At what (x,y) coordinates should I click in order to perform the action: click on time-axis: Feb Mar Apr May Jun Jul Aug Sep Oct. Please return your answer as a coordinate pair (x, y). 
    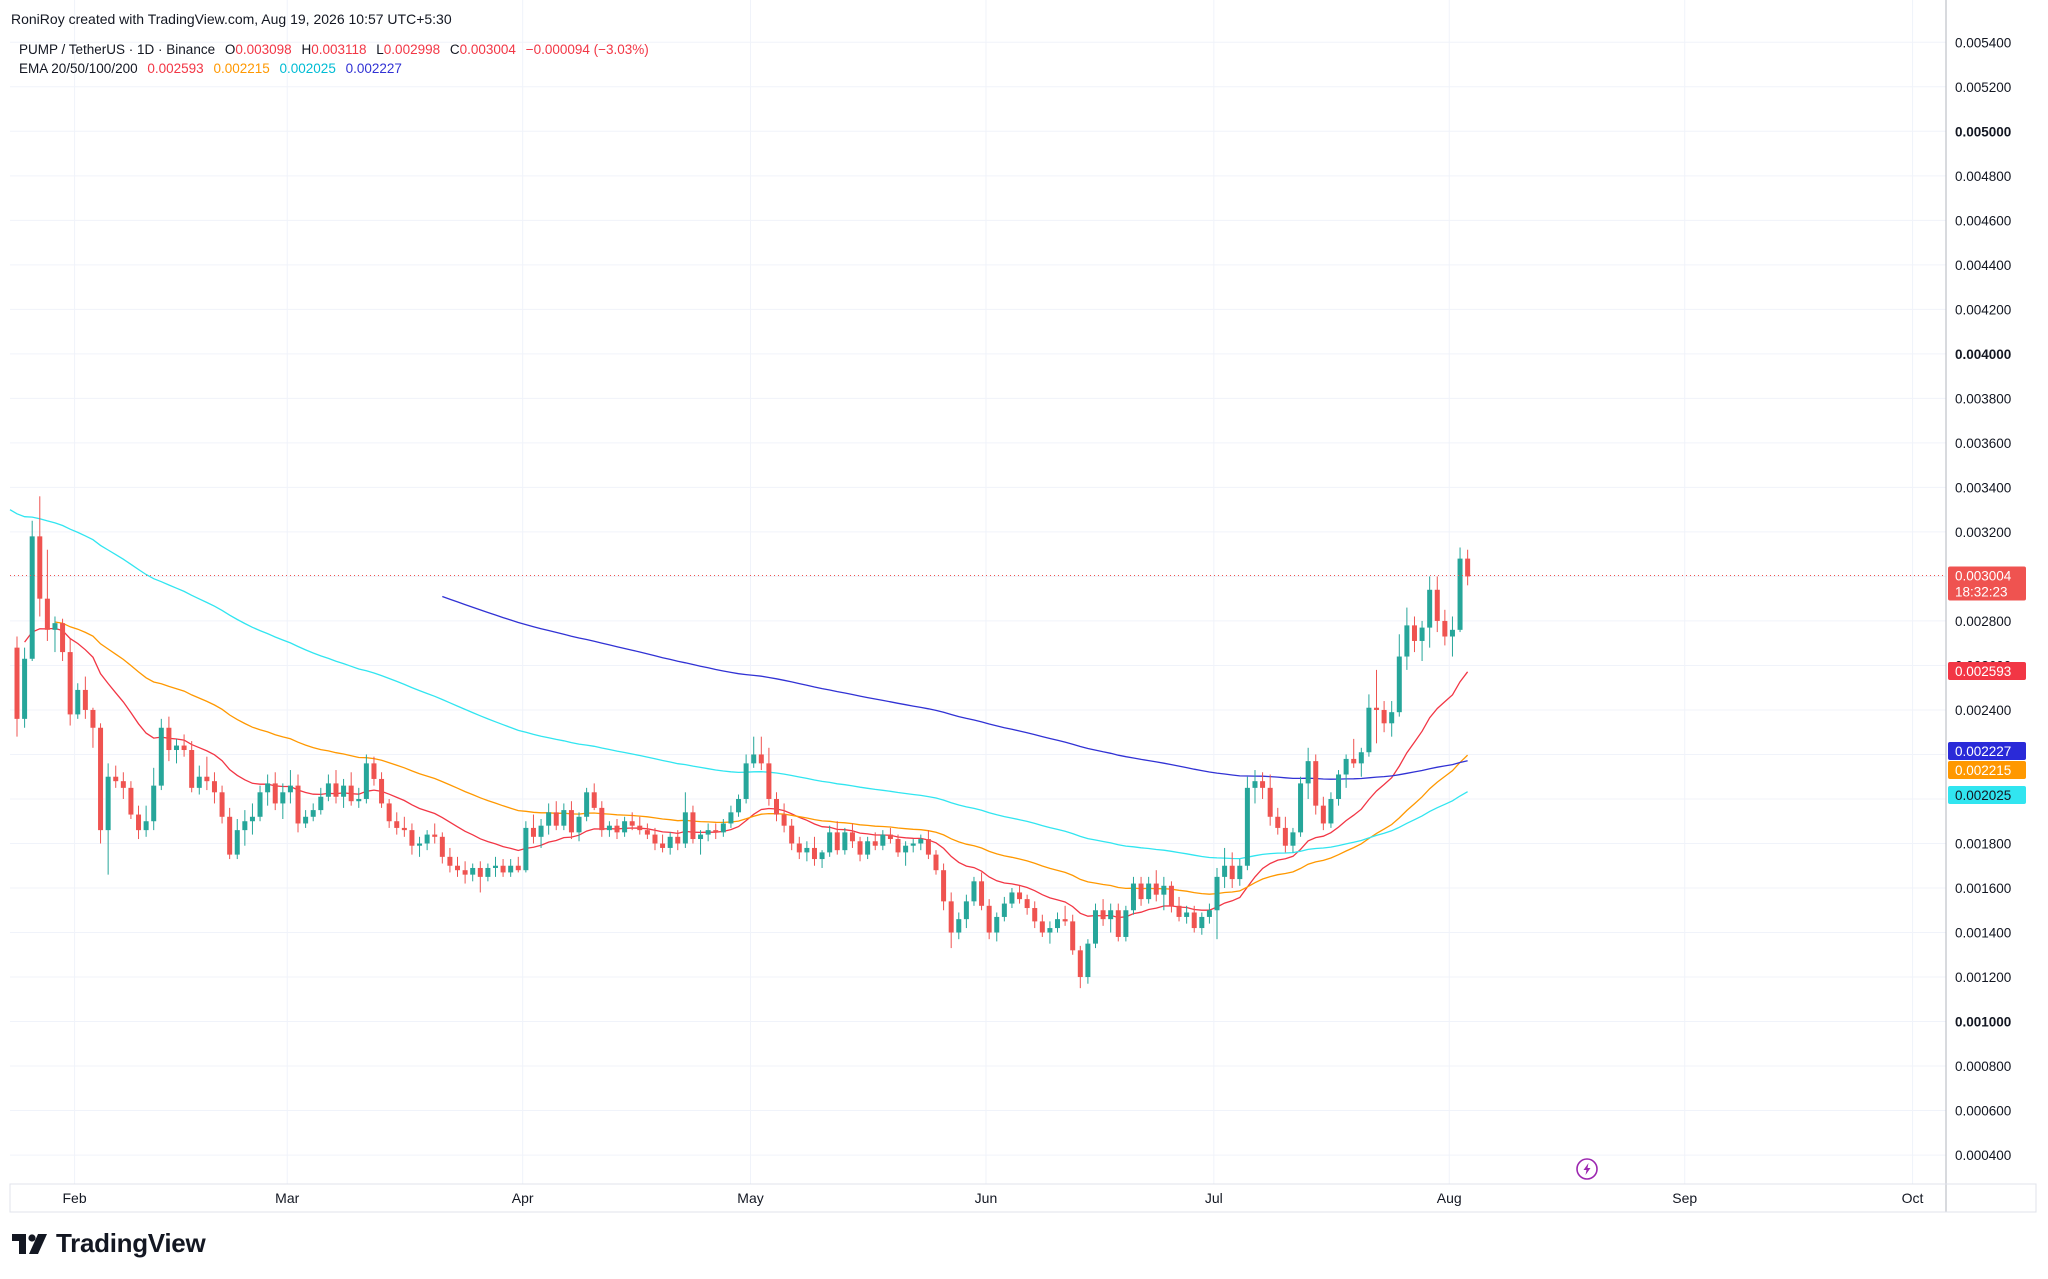
    Looking at the image, I should click on (993, 1198).